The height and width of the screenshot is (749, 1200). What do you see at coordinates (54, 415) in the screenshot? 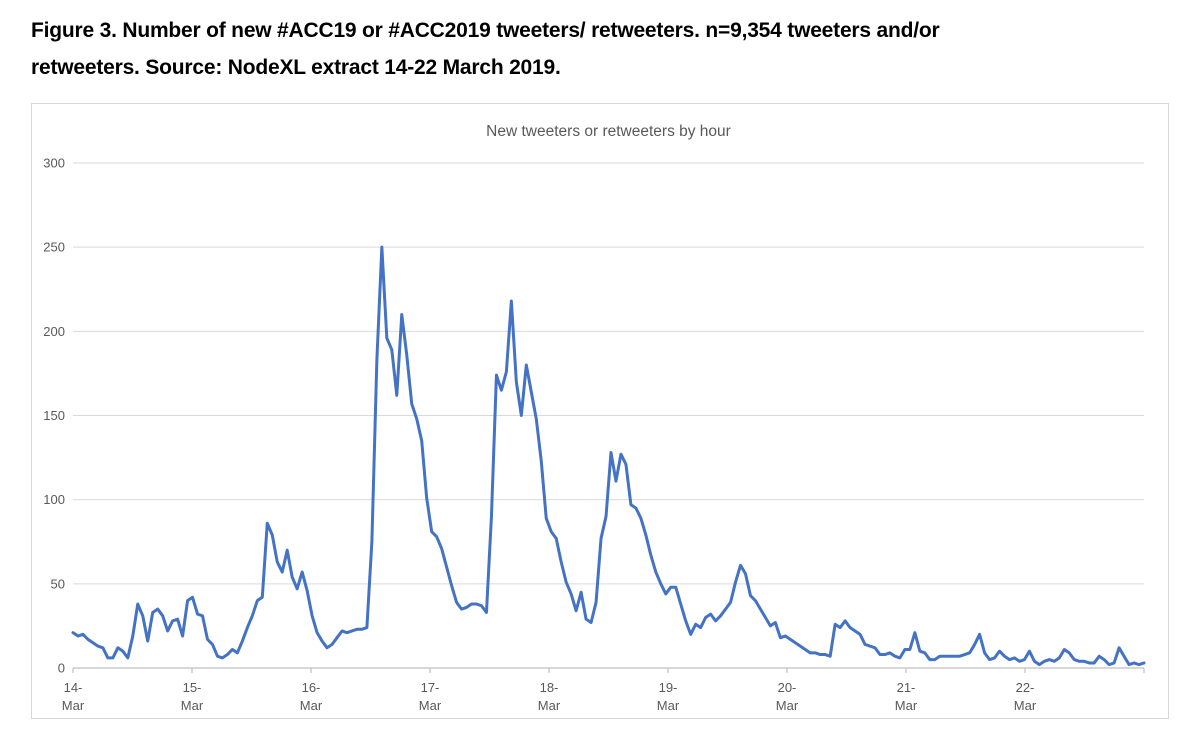
I see `y-tick-label: 150` at bounding box center [54, 415].